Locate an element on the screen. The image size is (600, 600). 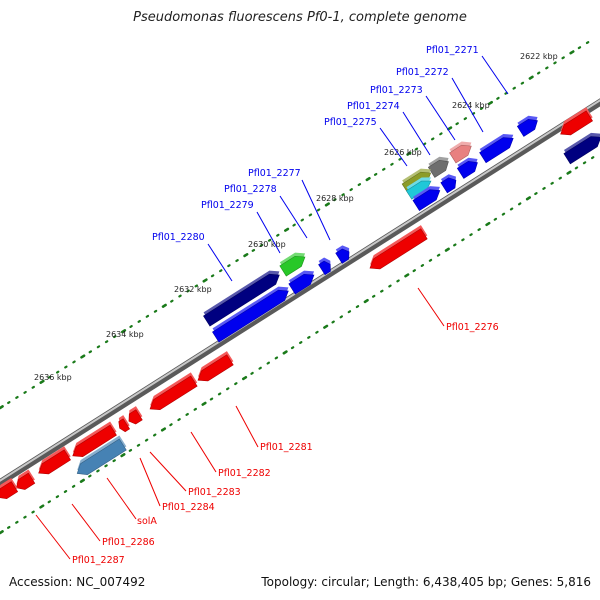
gene-plus-e-arrow is located at coordinates (252, 312).